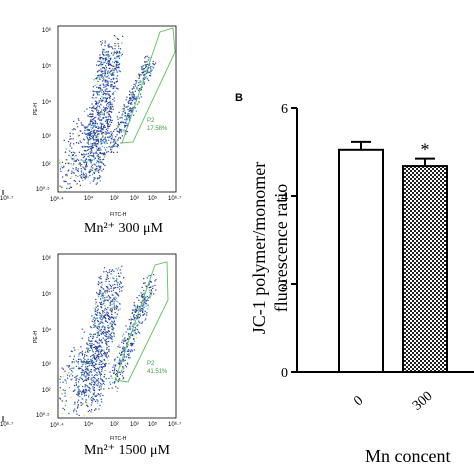 The height and width of the screenshot is (474, 474). Describe the element at coordinates (114, 425) in the screenshot. I see `flow-plot-2-xtick-2: 10²` at that location.